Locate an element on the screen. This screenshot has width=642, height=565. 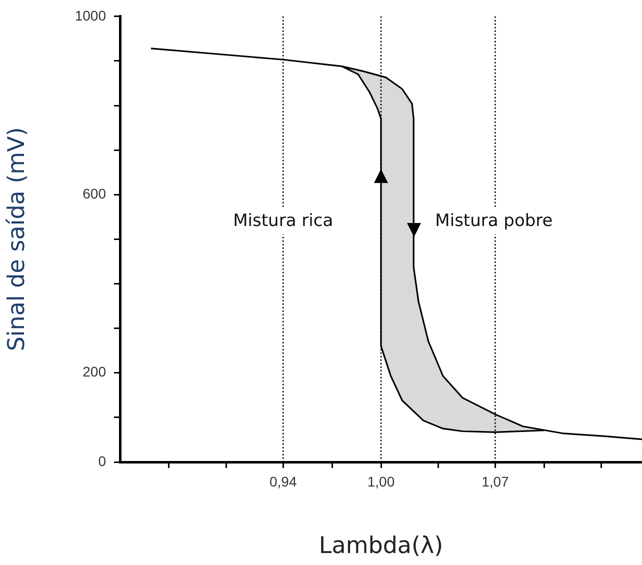
x-tick-label: 0,94 is located at coordinates (283, 481).